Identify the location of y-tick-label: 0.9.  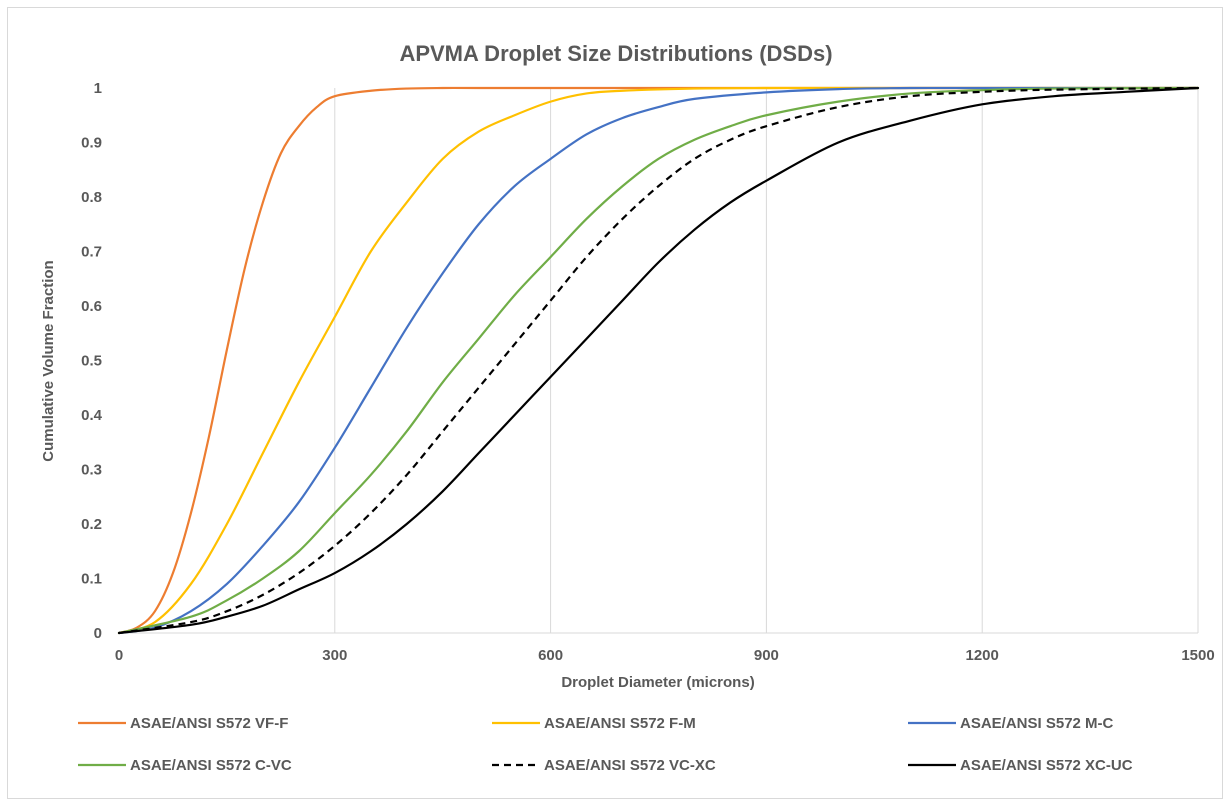
(91, 143).